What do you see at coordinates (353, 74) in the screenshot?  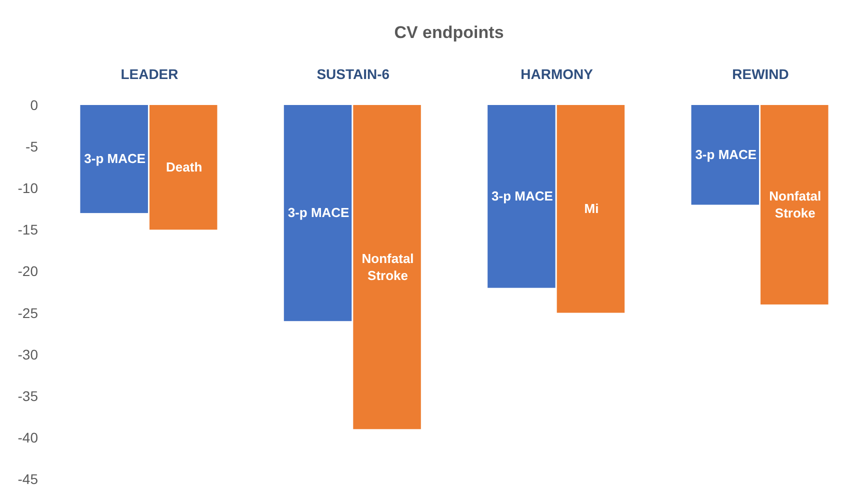 I see `x-tick-label: SUSTAIN-6` at bounding box center [353, 74].